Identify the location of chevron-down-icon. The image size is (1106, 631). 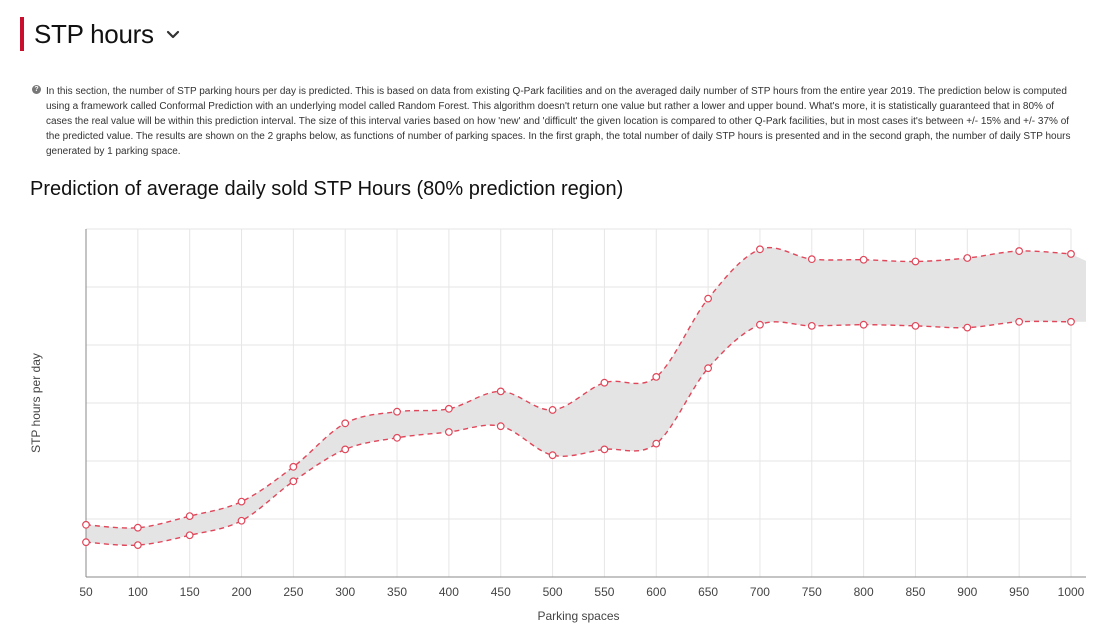
(173, 34).